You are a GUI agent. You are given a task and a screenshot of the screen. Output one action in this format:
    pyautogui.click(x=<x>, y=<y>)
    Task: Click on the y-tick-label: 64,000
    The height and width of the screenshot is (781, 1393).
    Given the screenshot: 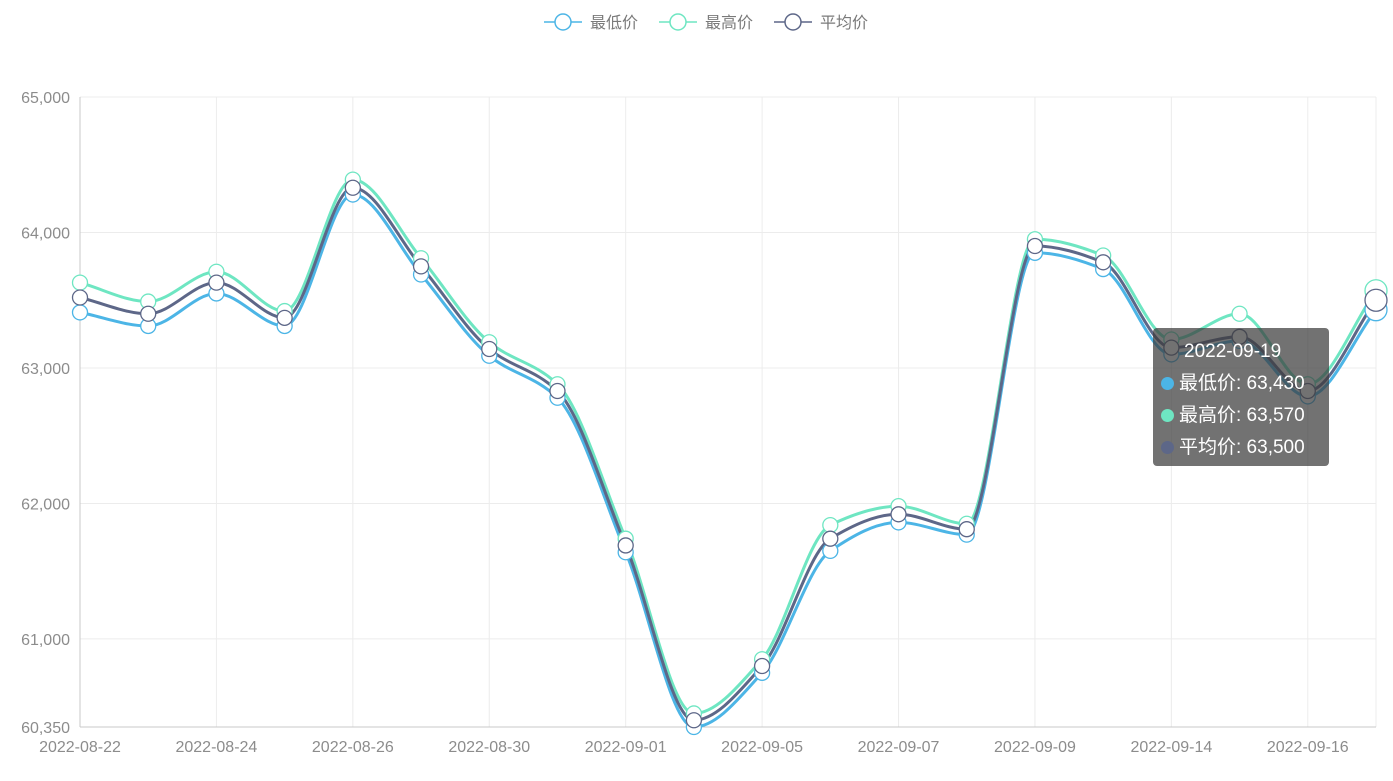 What is the action you would take?
    pyautogui.click(x=45, y=233)
    